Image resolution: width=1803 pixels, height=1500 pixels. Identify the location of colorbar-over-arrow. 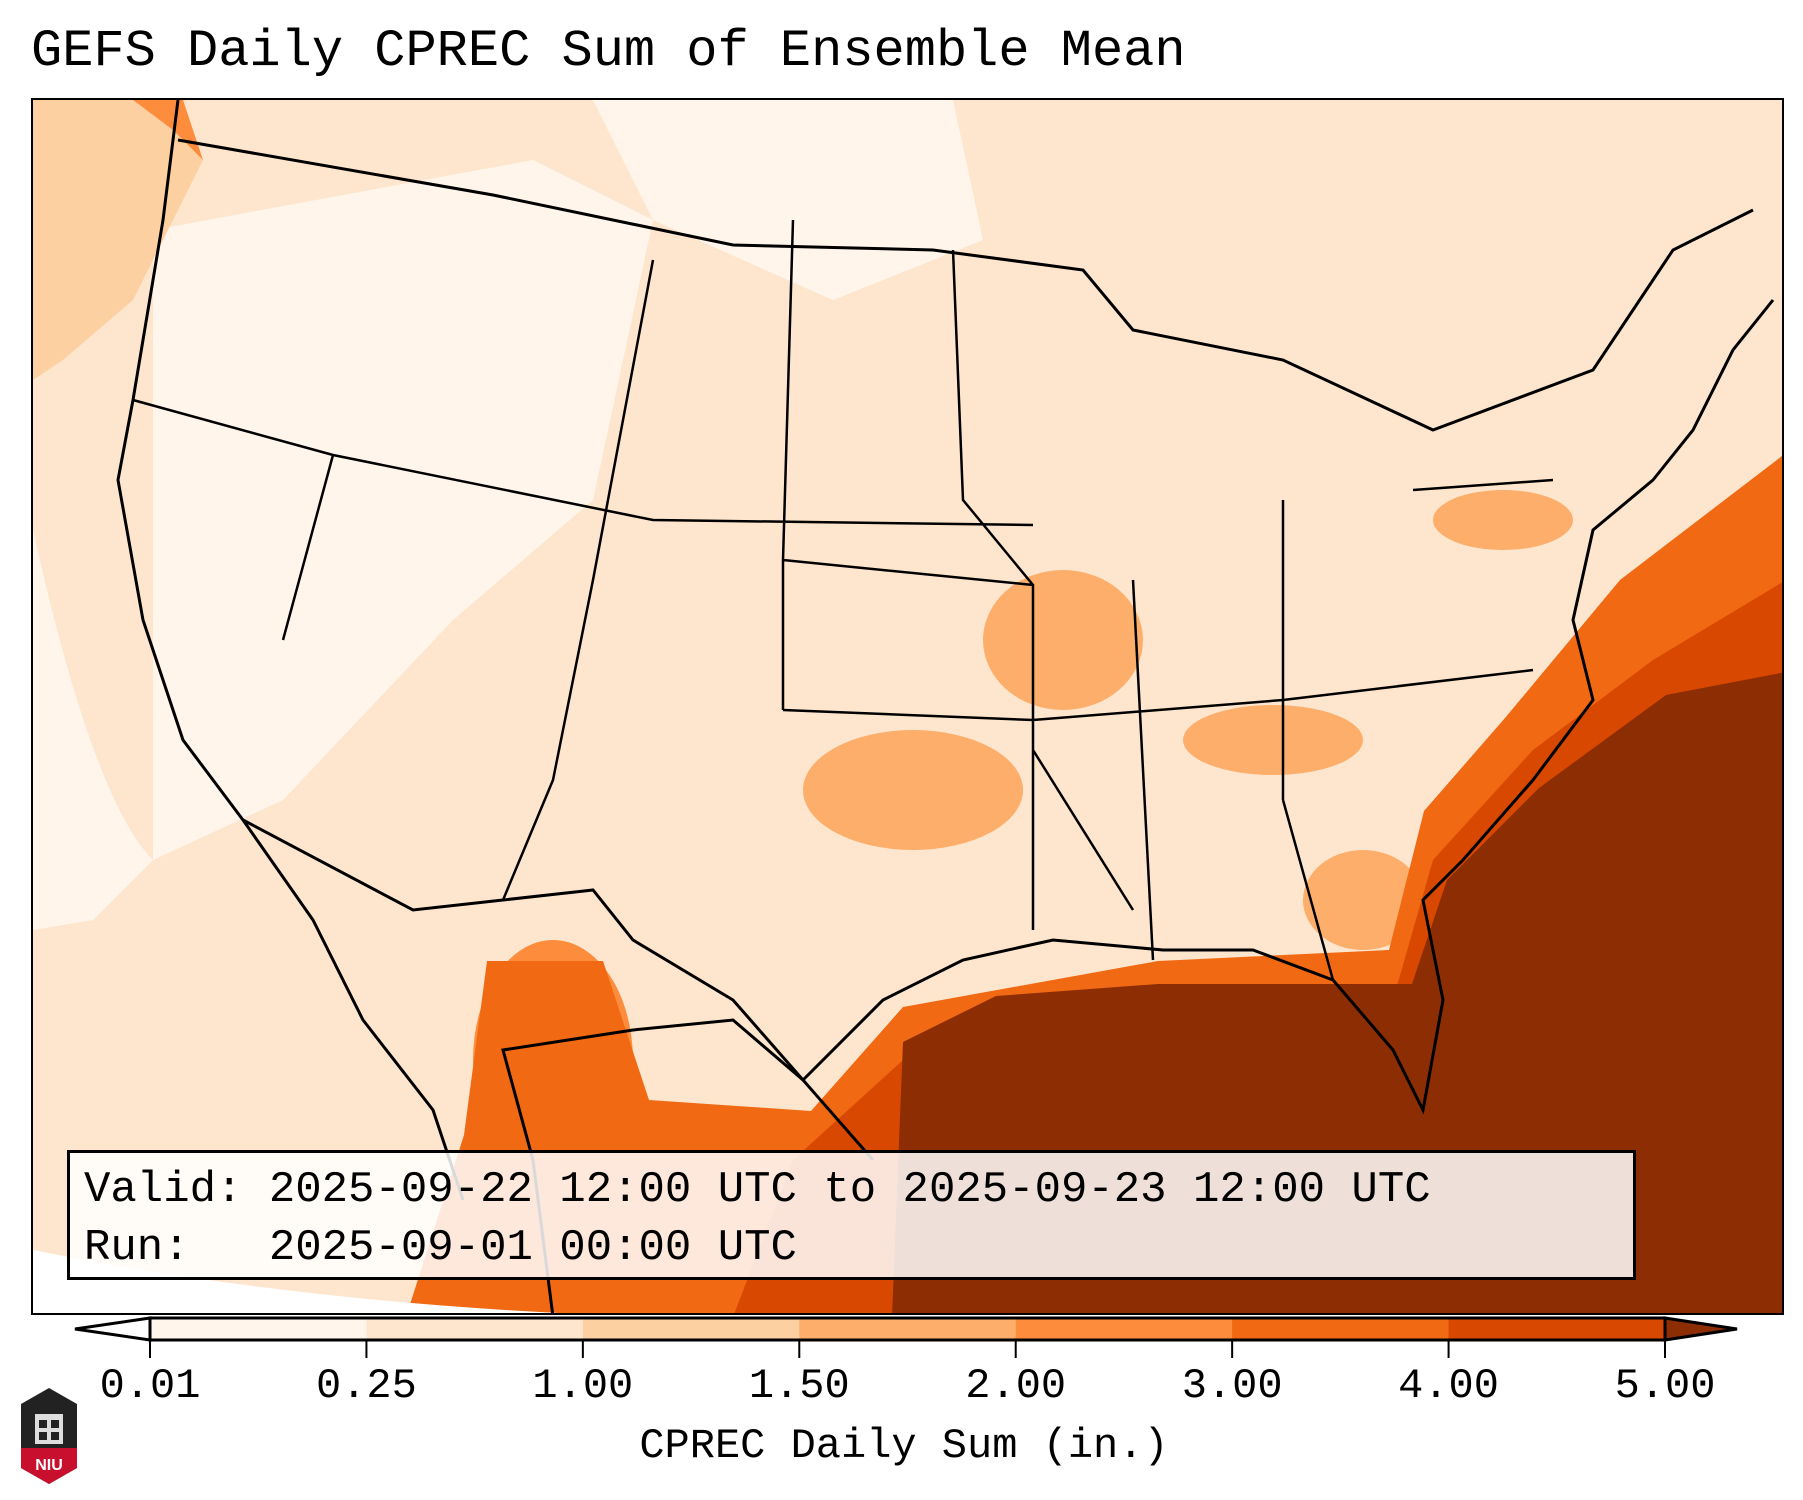
(1700, 1329).